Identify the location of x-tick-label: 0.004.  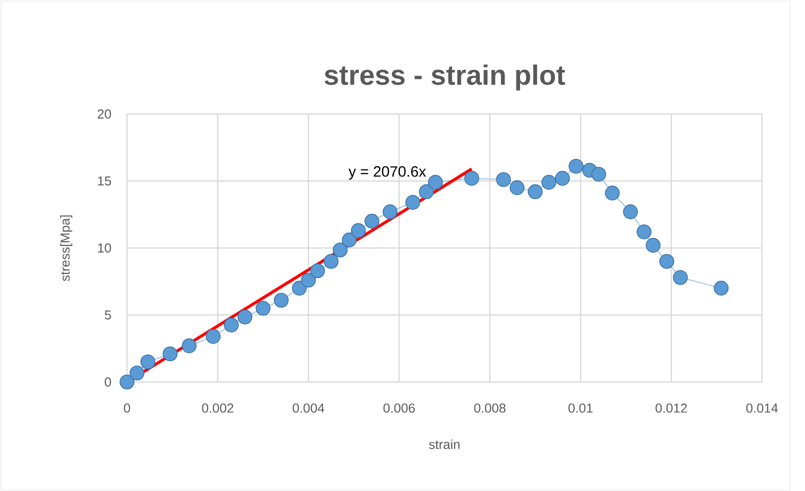
(308, 408).